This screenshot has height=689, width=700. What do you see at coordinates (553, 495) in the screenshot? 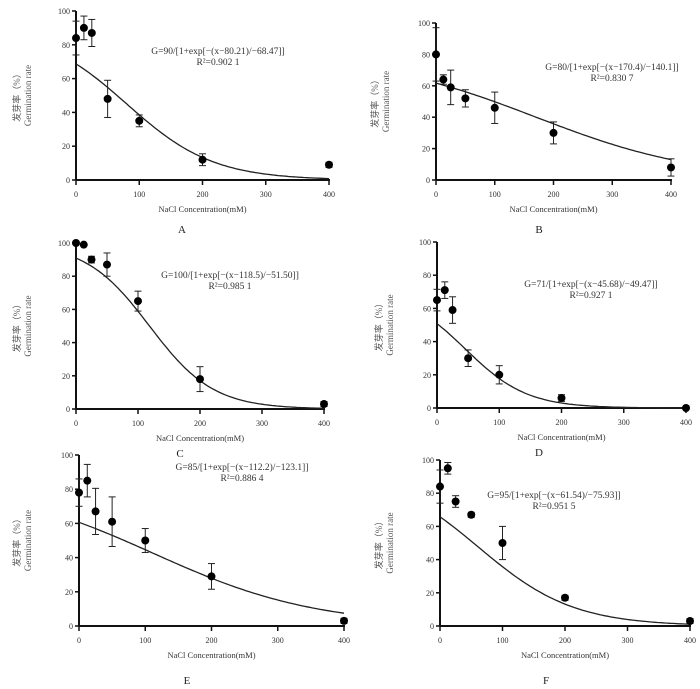
I see `fit-equation: G=95/[1+exp[−(x−61.54)/−75.93]]` at bounding box center [553, 495].